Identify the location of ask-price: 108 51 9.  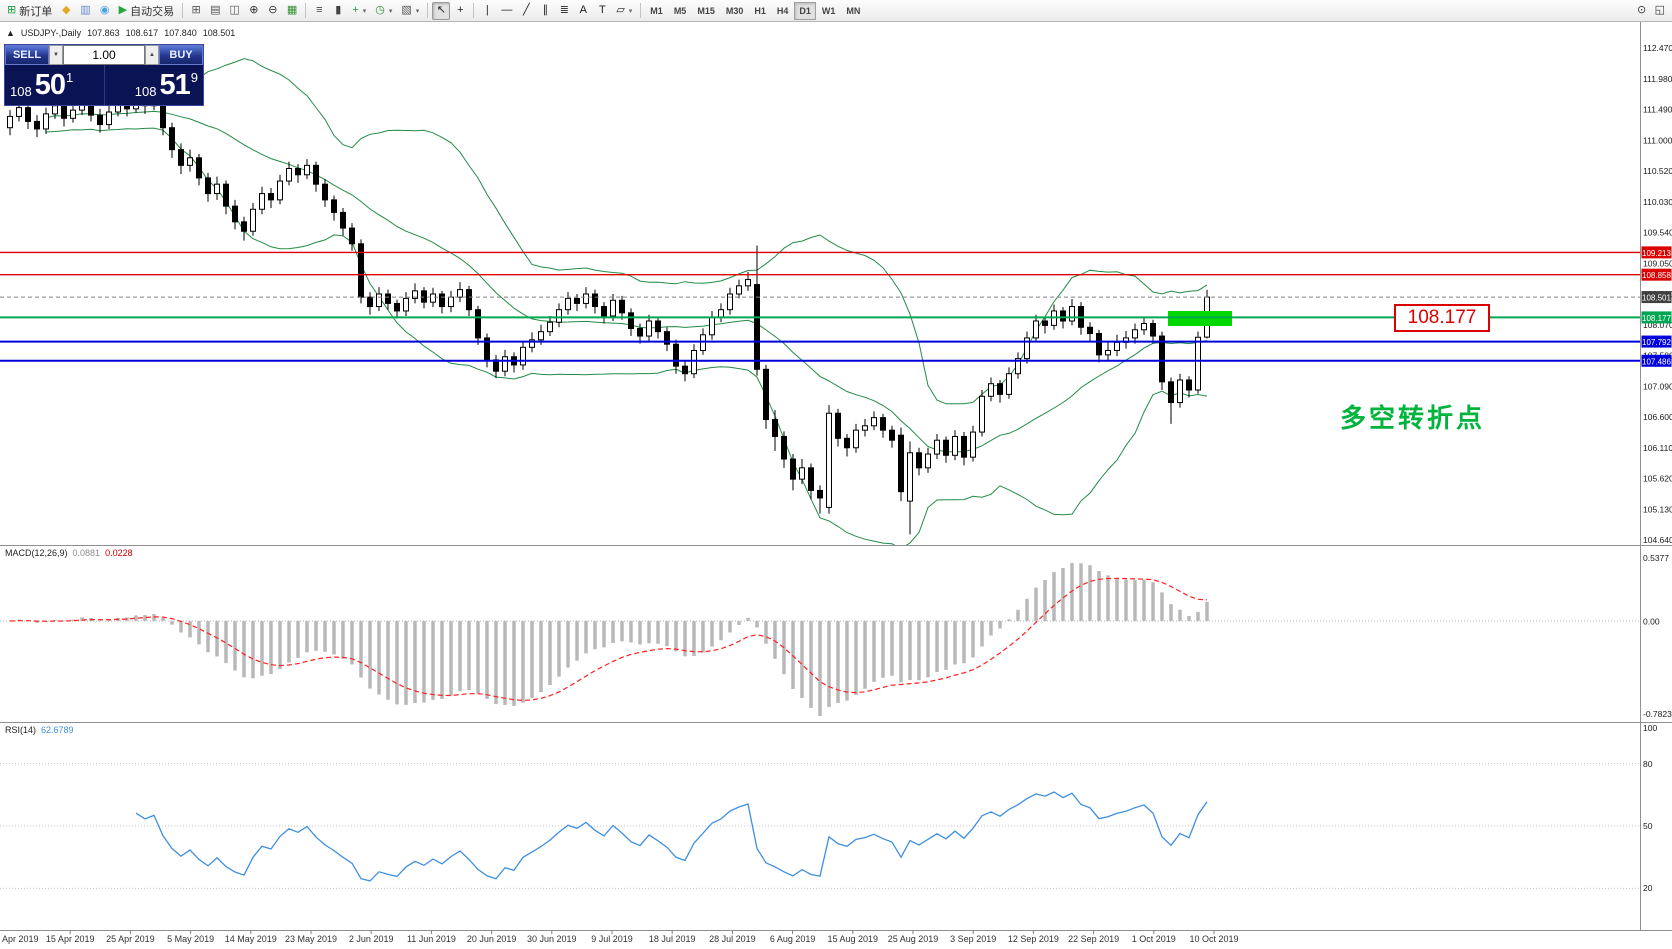
(153, 85).